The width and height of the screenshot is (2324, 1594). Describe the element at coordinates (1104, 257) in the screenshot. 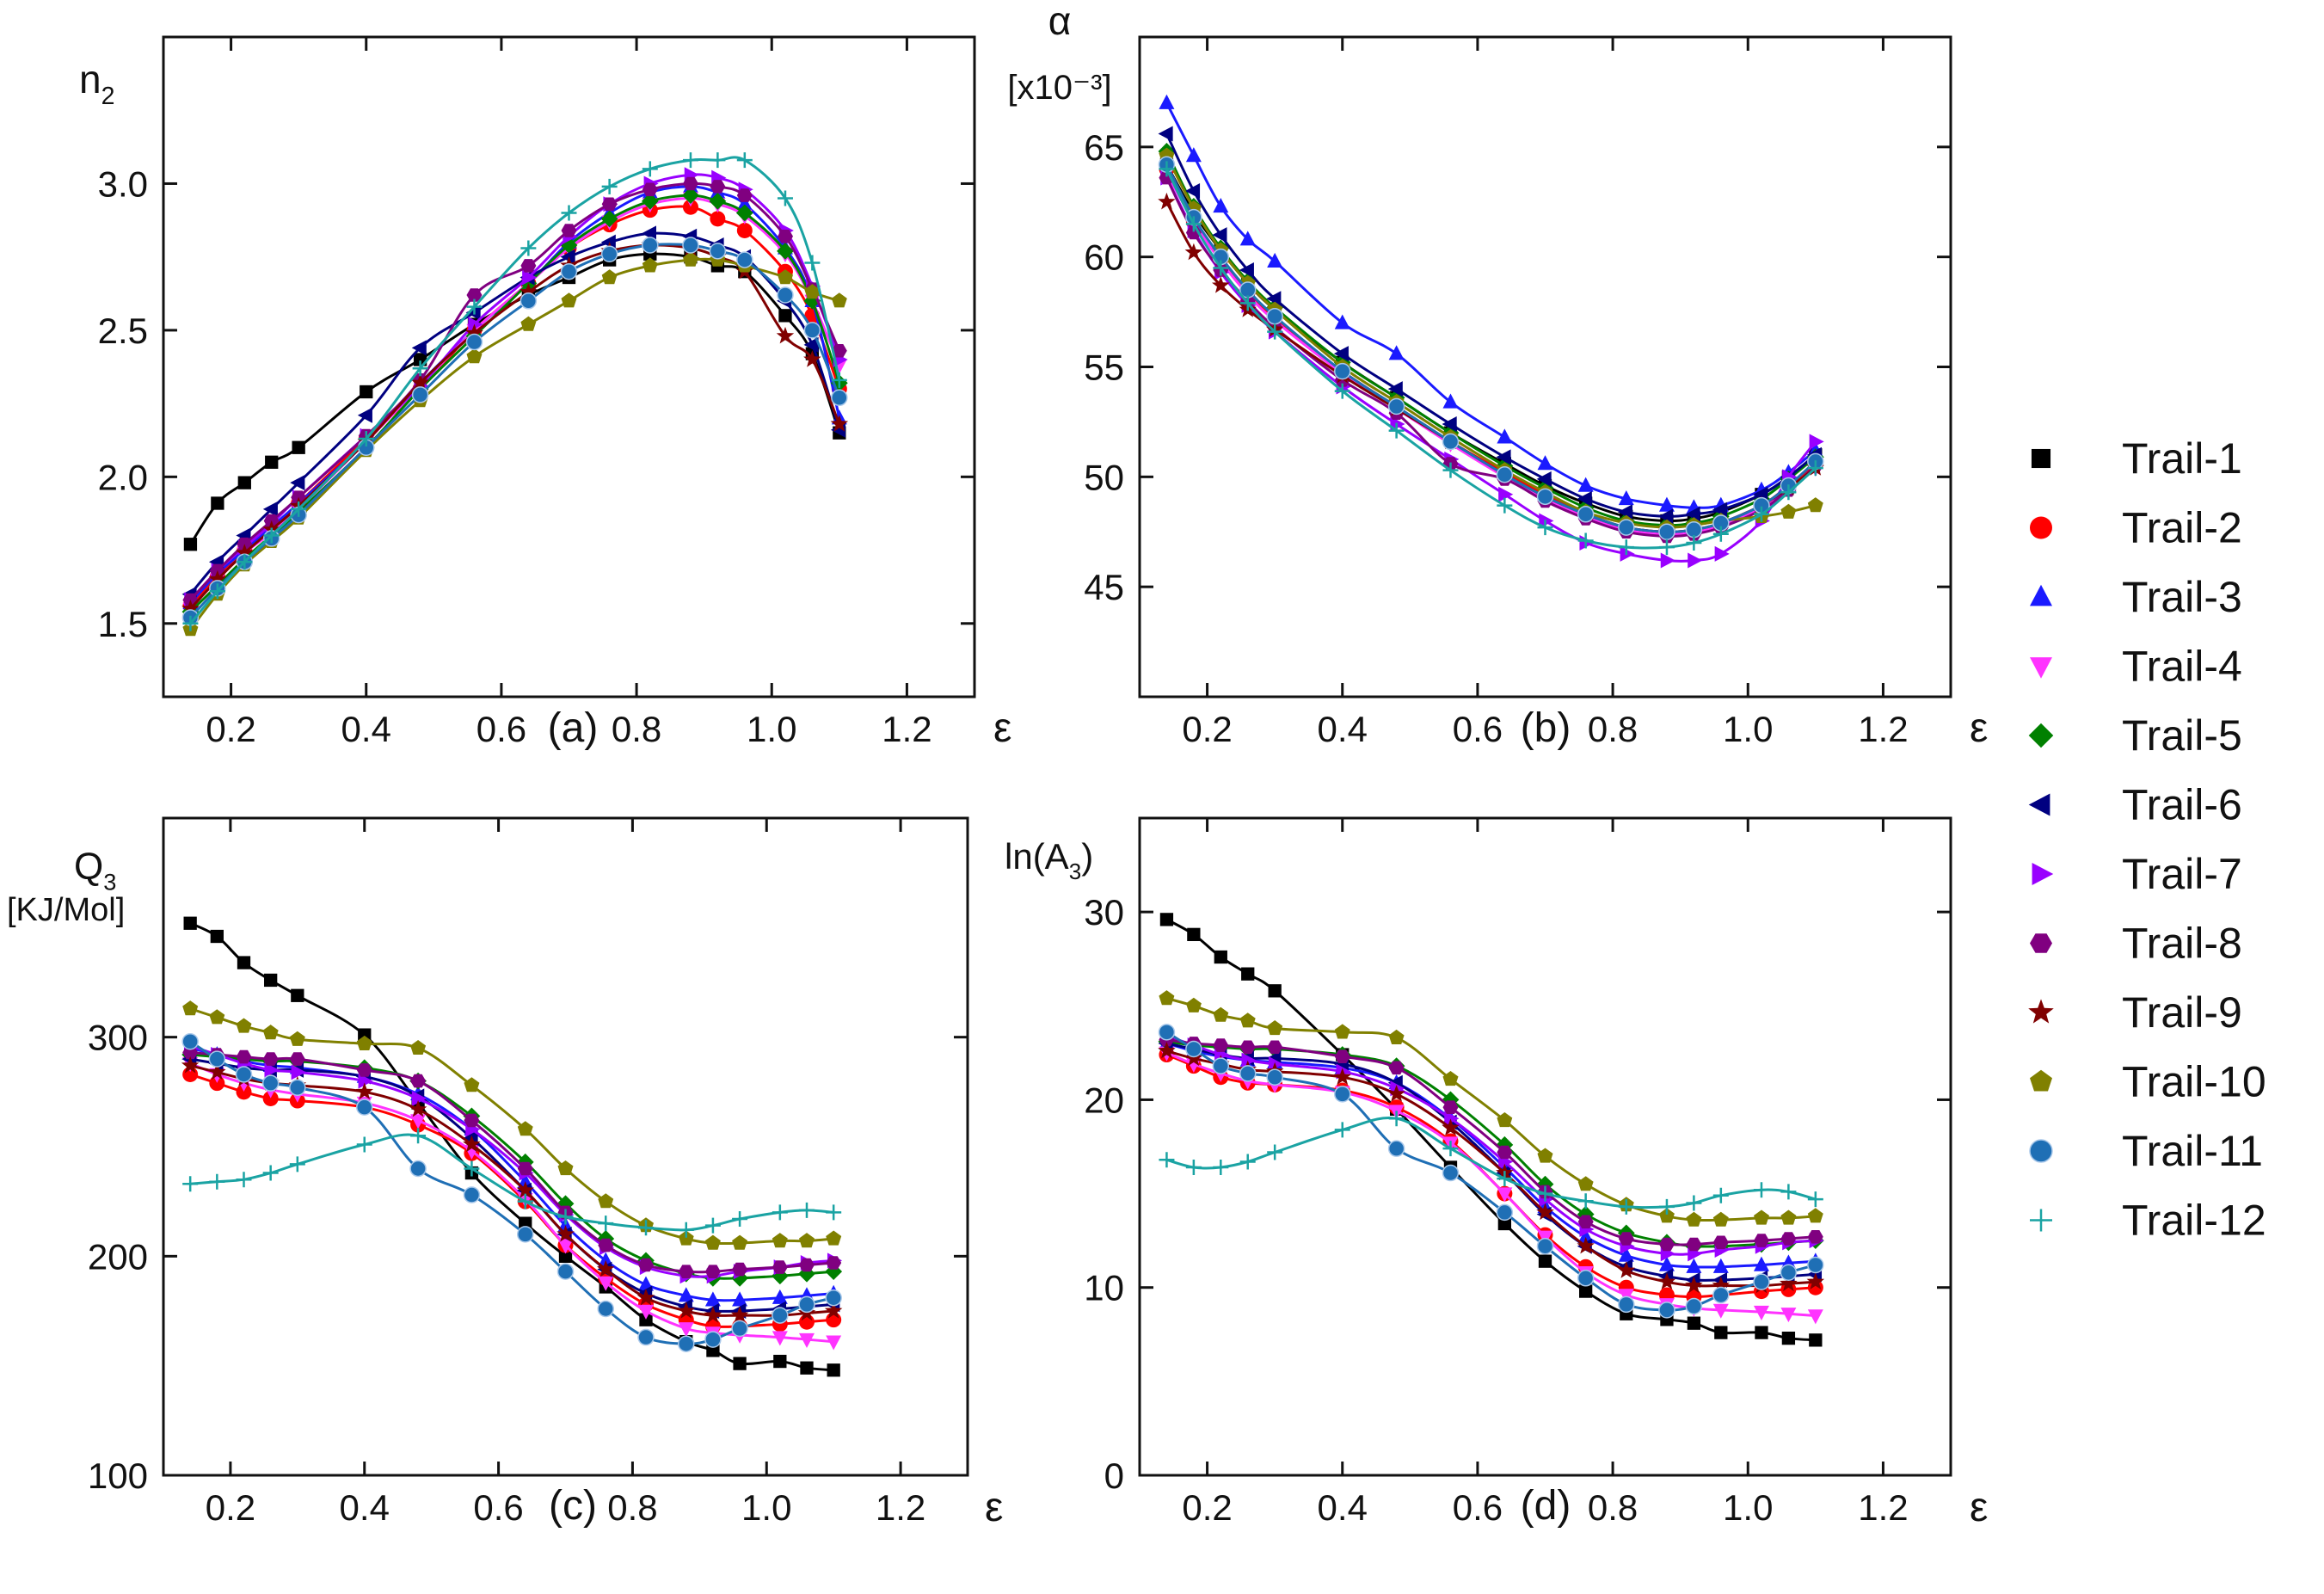

I see `y-tick-label: 60` at that location.